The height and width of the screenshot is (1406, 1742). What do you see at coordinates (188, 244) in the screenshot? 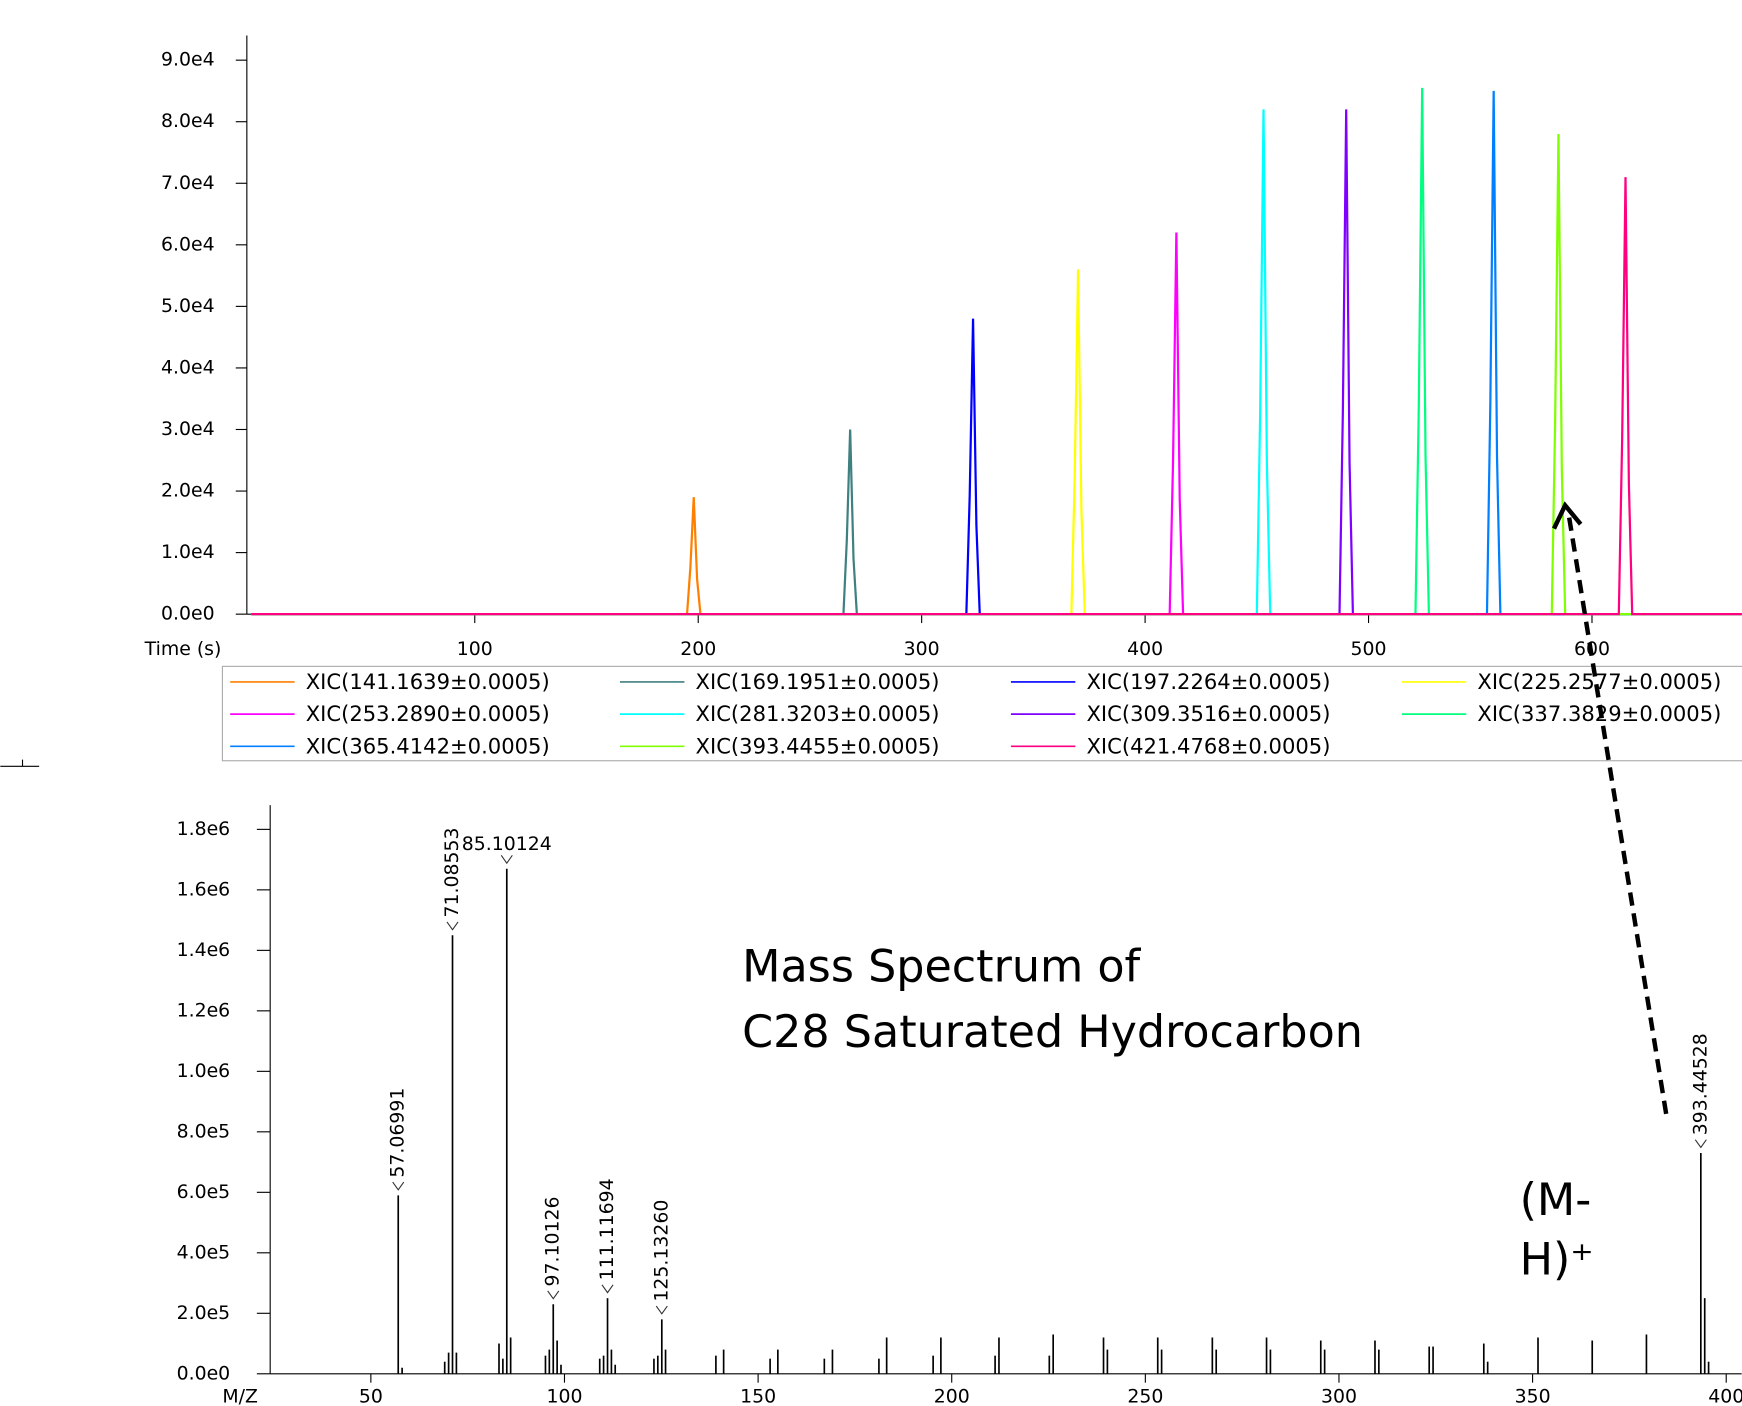
I see `y-tick-label: 6.0e4` at bounding box center [188, 244].